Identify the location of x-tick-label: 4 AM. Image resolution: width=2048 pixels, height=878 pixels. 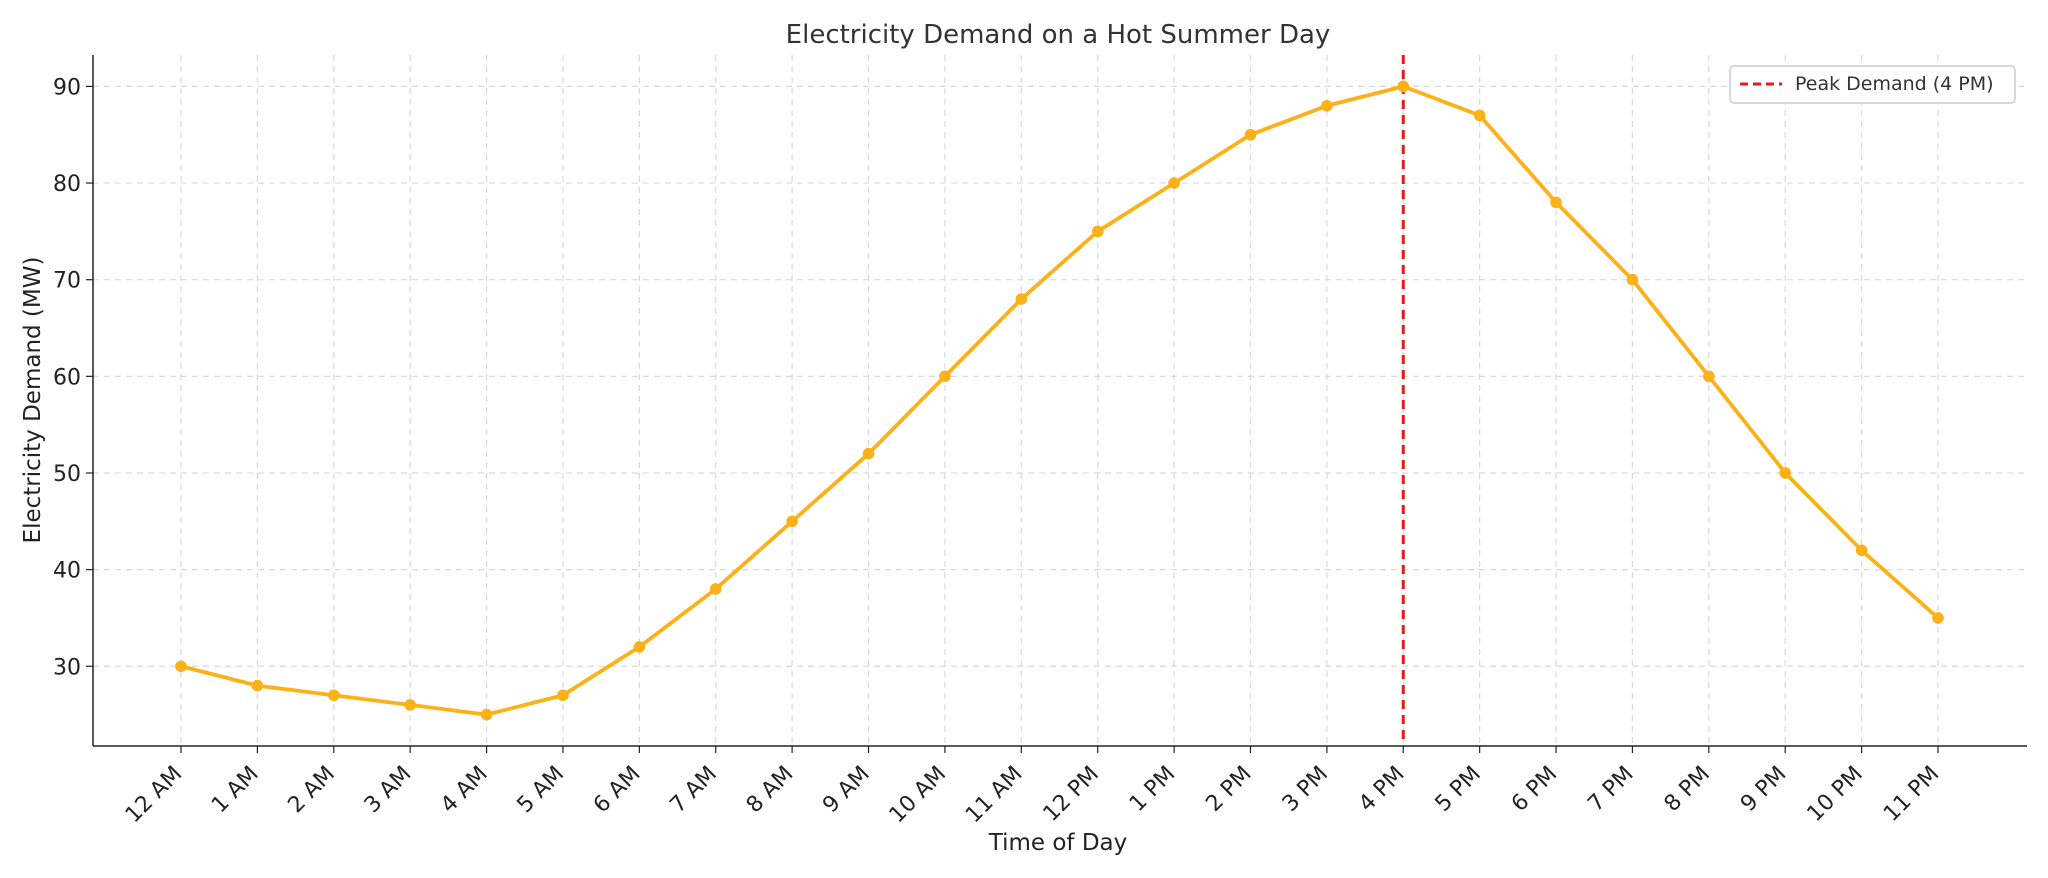
(464, 790).